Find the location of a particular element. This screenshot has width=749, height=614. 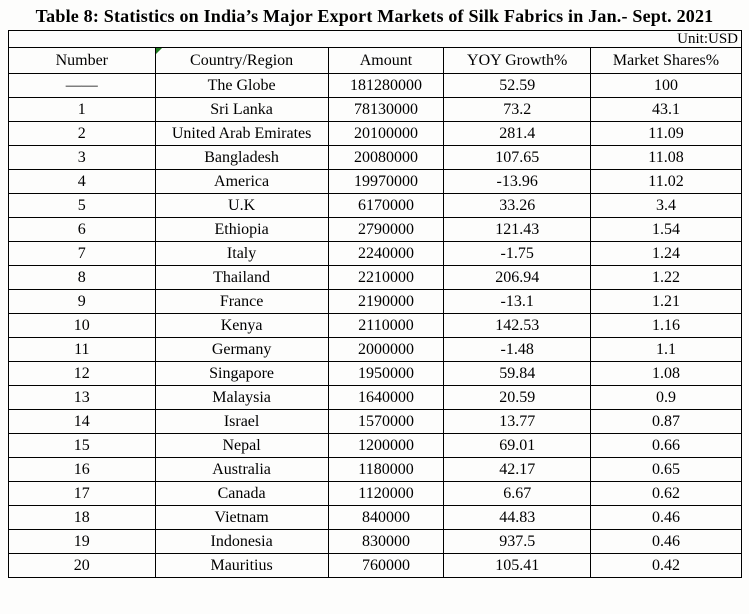

country-cell: Nepal is located at coordinates (241, 445).